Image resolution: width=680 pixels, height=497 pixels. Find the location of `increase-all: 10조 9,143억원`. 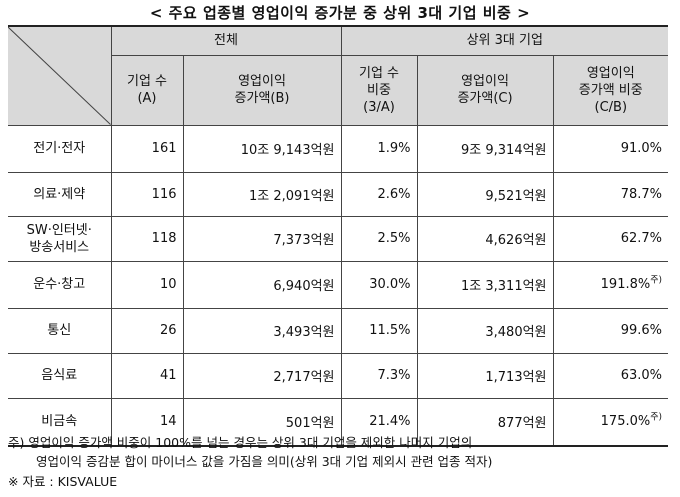

increase-all: 10조 9,143억원 is located at coordinates (262, 148).